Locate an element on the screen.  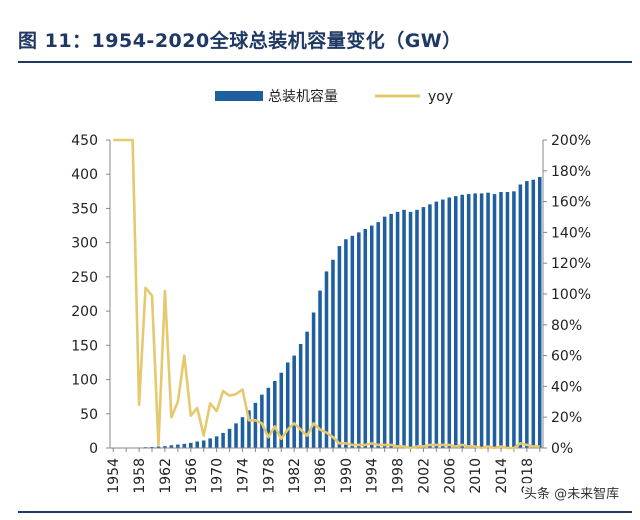
bar-1991 is located at coordinates (352, 341).